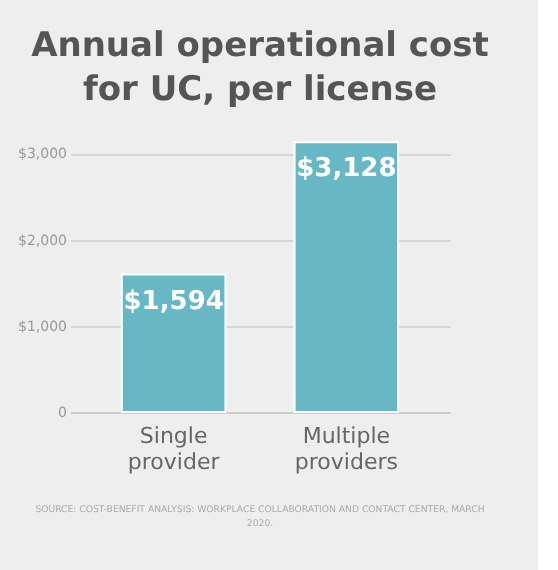 This screenshot has height=570, width=558. Describe the element at coordinates (173, 301) in the screenshot. I see `data-label: $1,594` at that location.